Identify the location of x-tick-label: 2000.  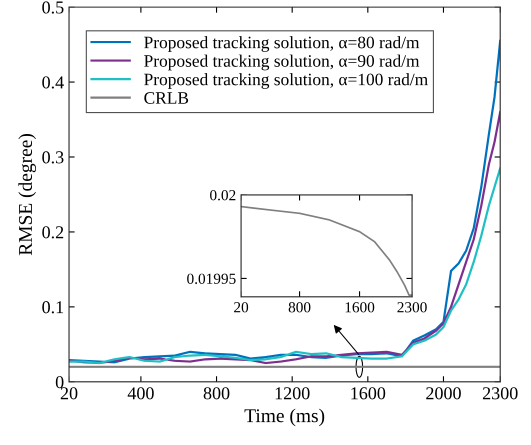
(443, 393).